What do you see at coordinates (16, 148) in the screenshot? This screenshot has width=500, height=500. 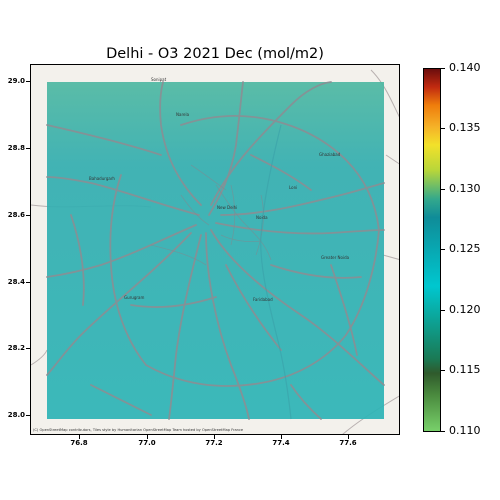 I see `y-tick-label: 28.8` at bounding box center [16, 148].